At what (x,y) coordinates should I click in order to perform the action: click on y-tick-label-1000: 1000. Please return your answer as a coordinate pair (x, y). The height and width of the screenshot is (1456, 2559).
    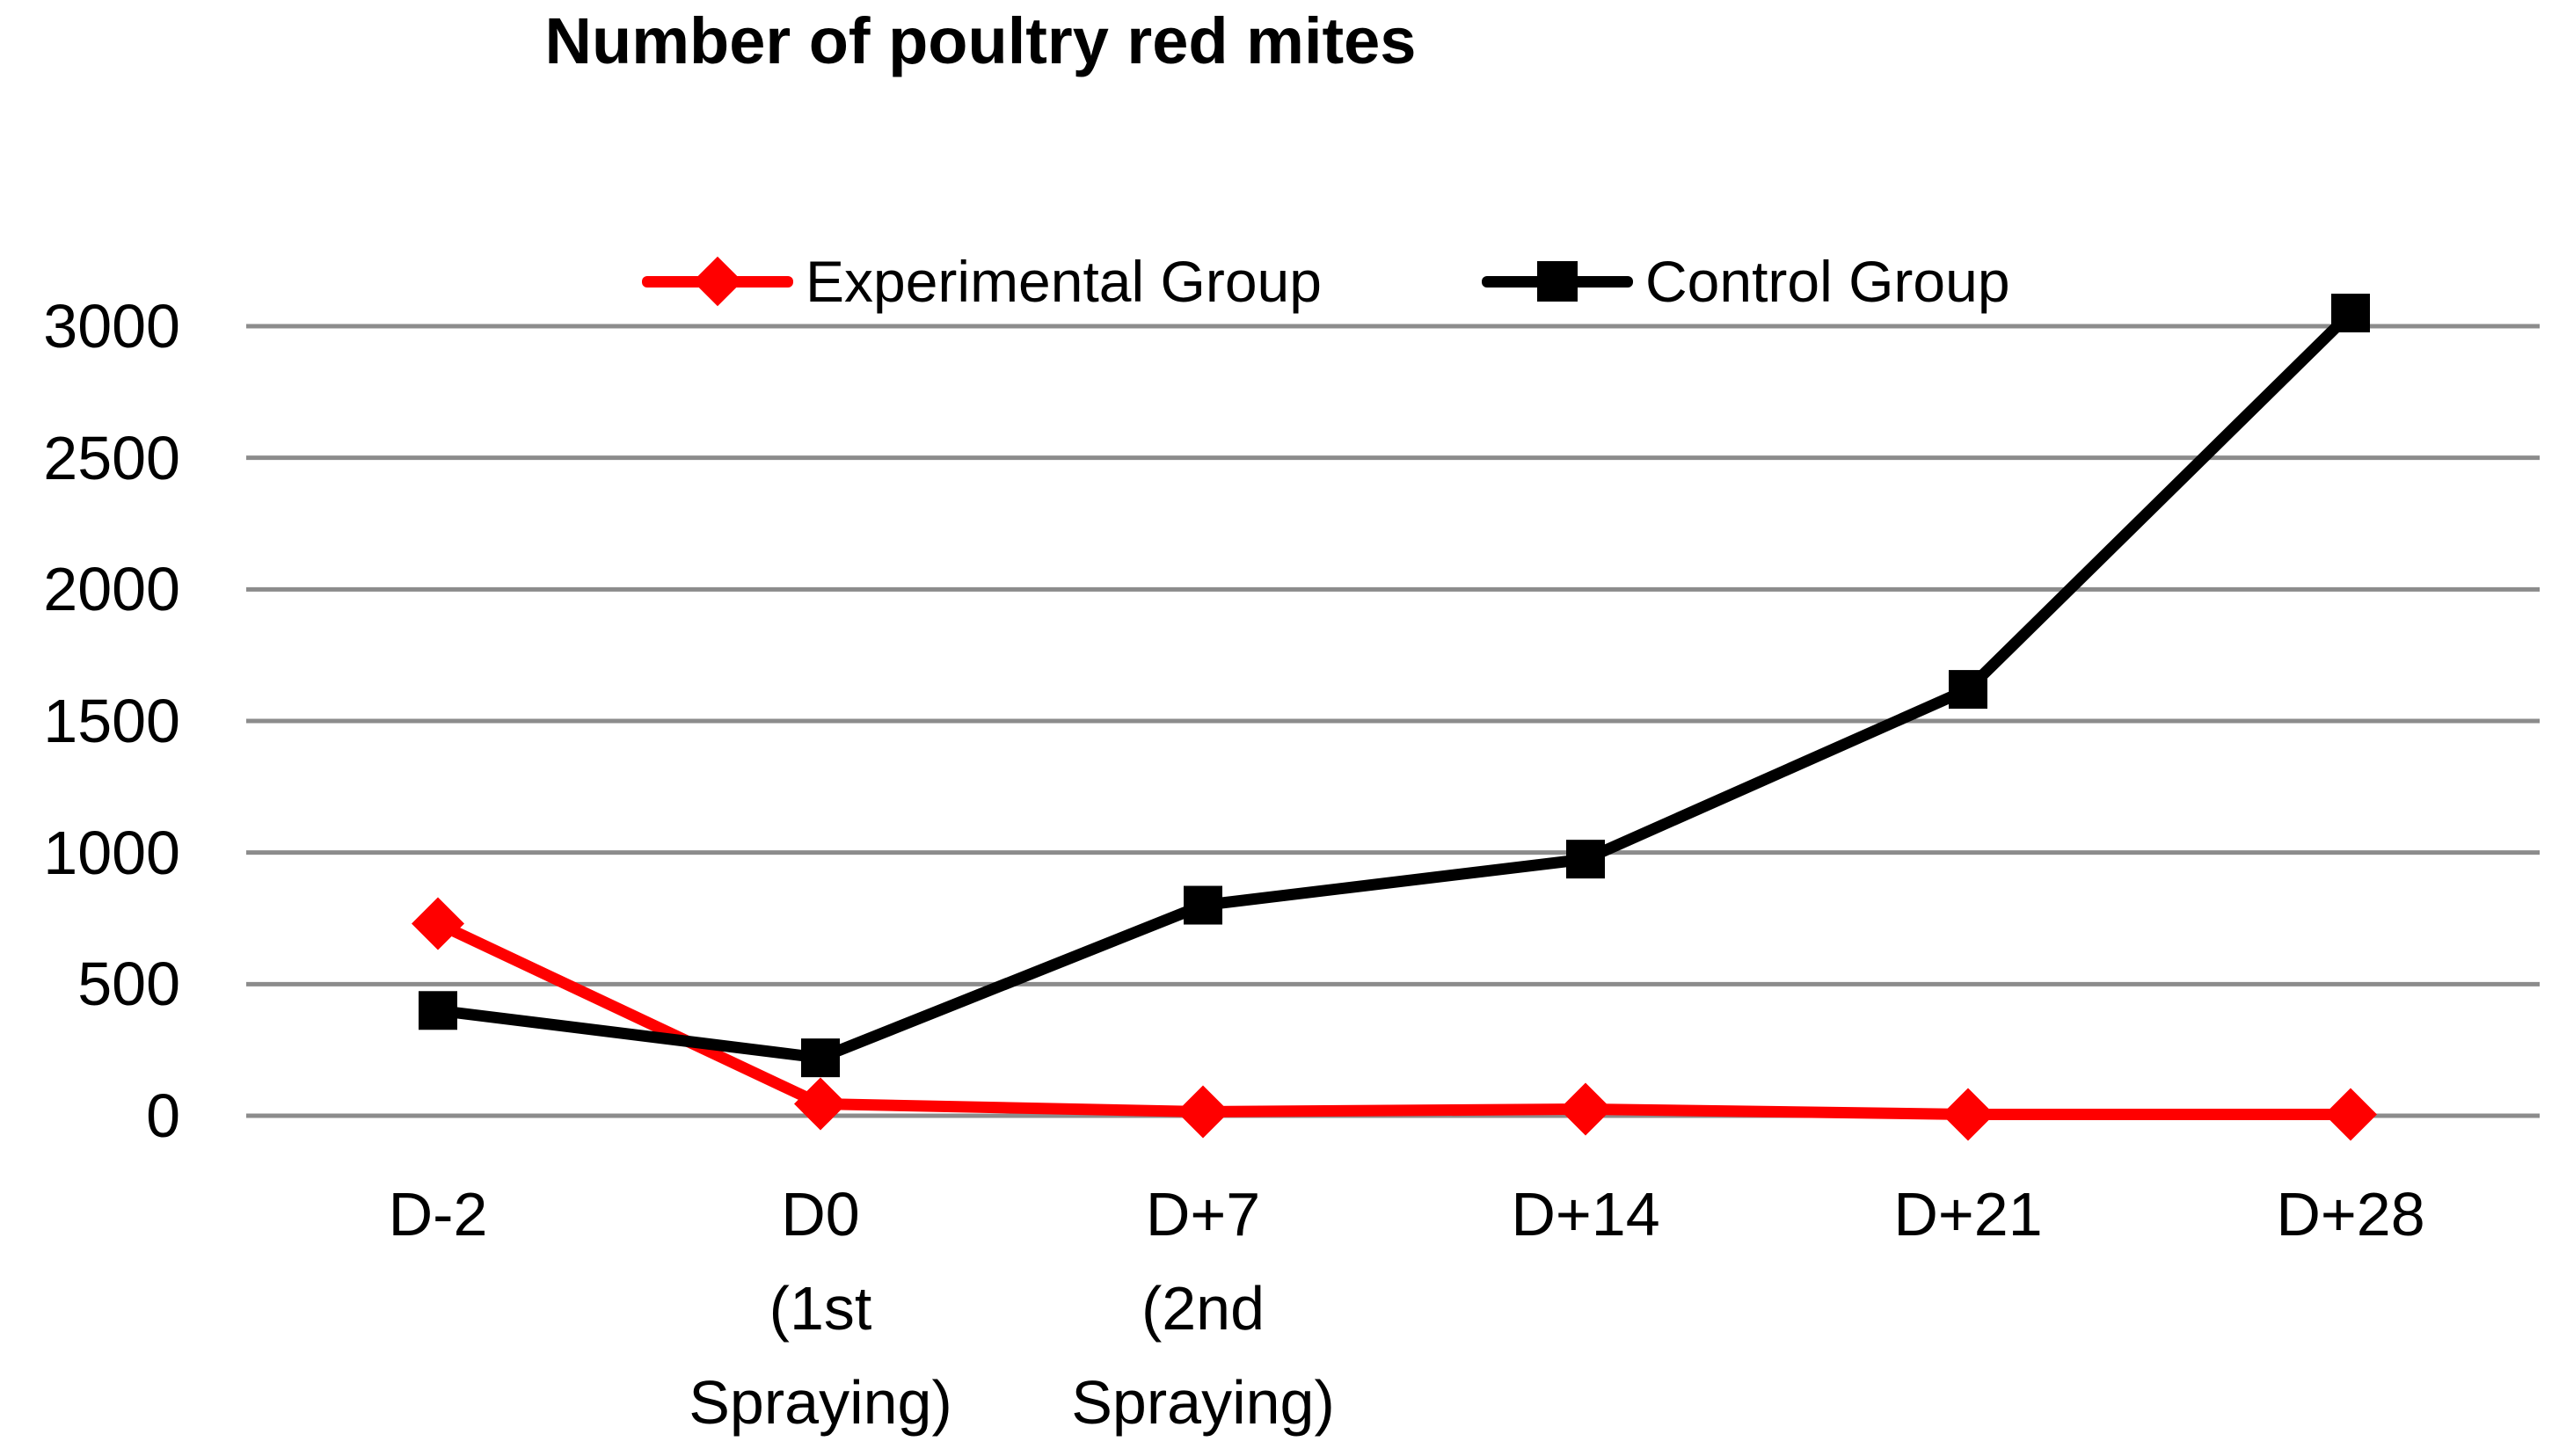
    Looking at the image, I should click on (111, 852).